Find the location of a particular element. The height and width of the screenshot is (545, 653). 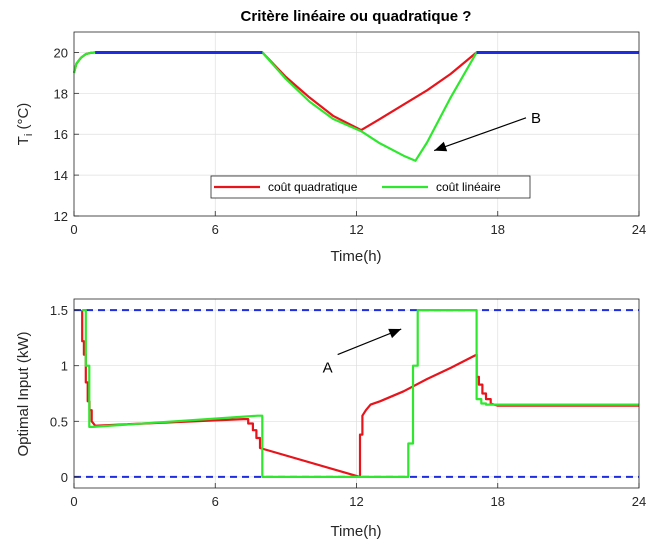

y-tick-label: 12 is located at coordinates (61, 216).